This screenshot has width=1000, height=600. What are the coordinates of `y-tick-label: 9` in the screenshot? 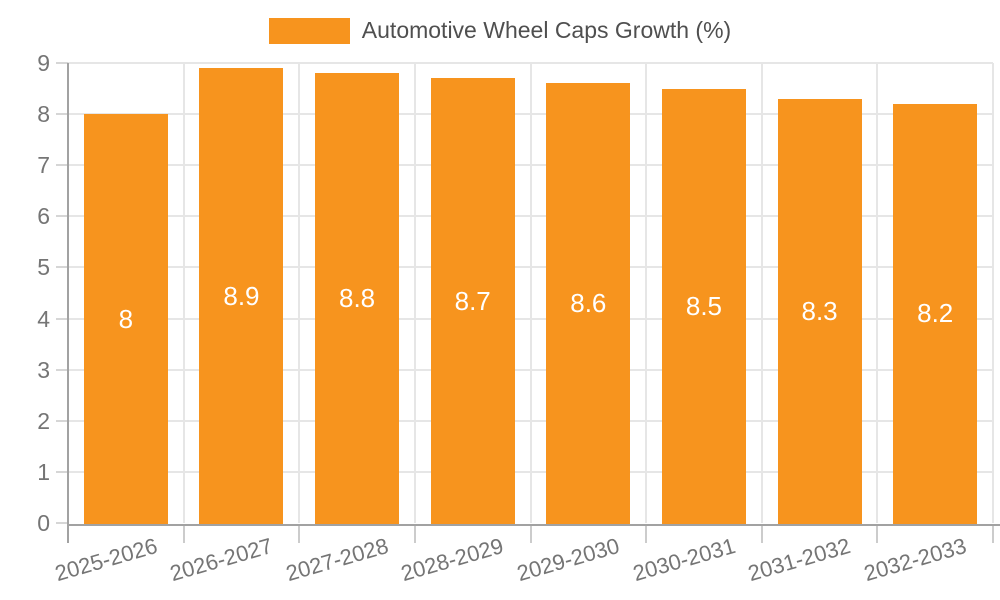 It's located at (43, 63).